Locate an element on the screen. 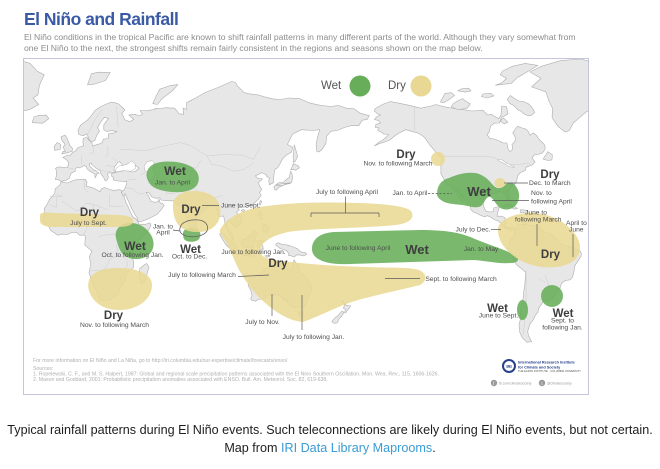 This screenshot has width=660, height=469. svg-text: IRI is located at coordinates (508, 366).